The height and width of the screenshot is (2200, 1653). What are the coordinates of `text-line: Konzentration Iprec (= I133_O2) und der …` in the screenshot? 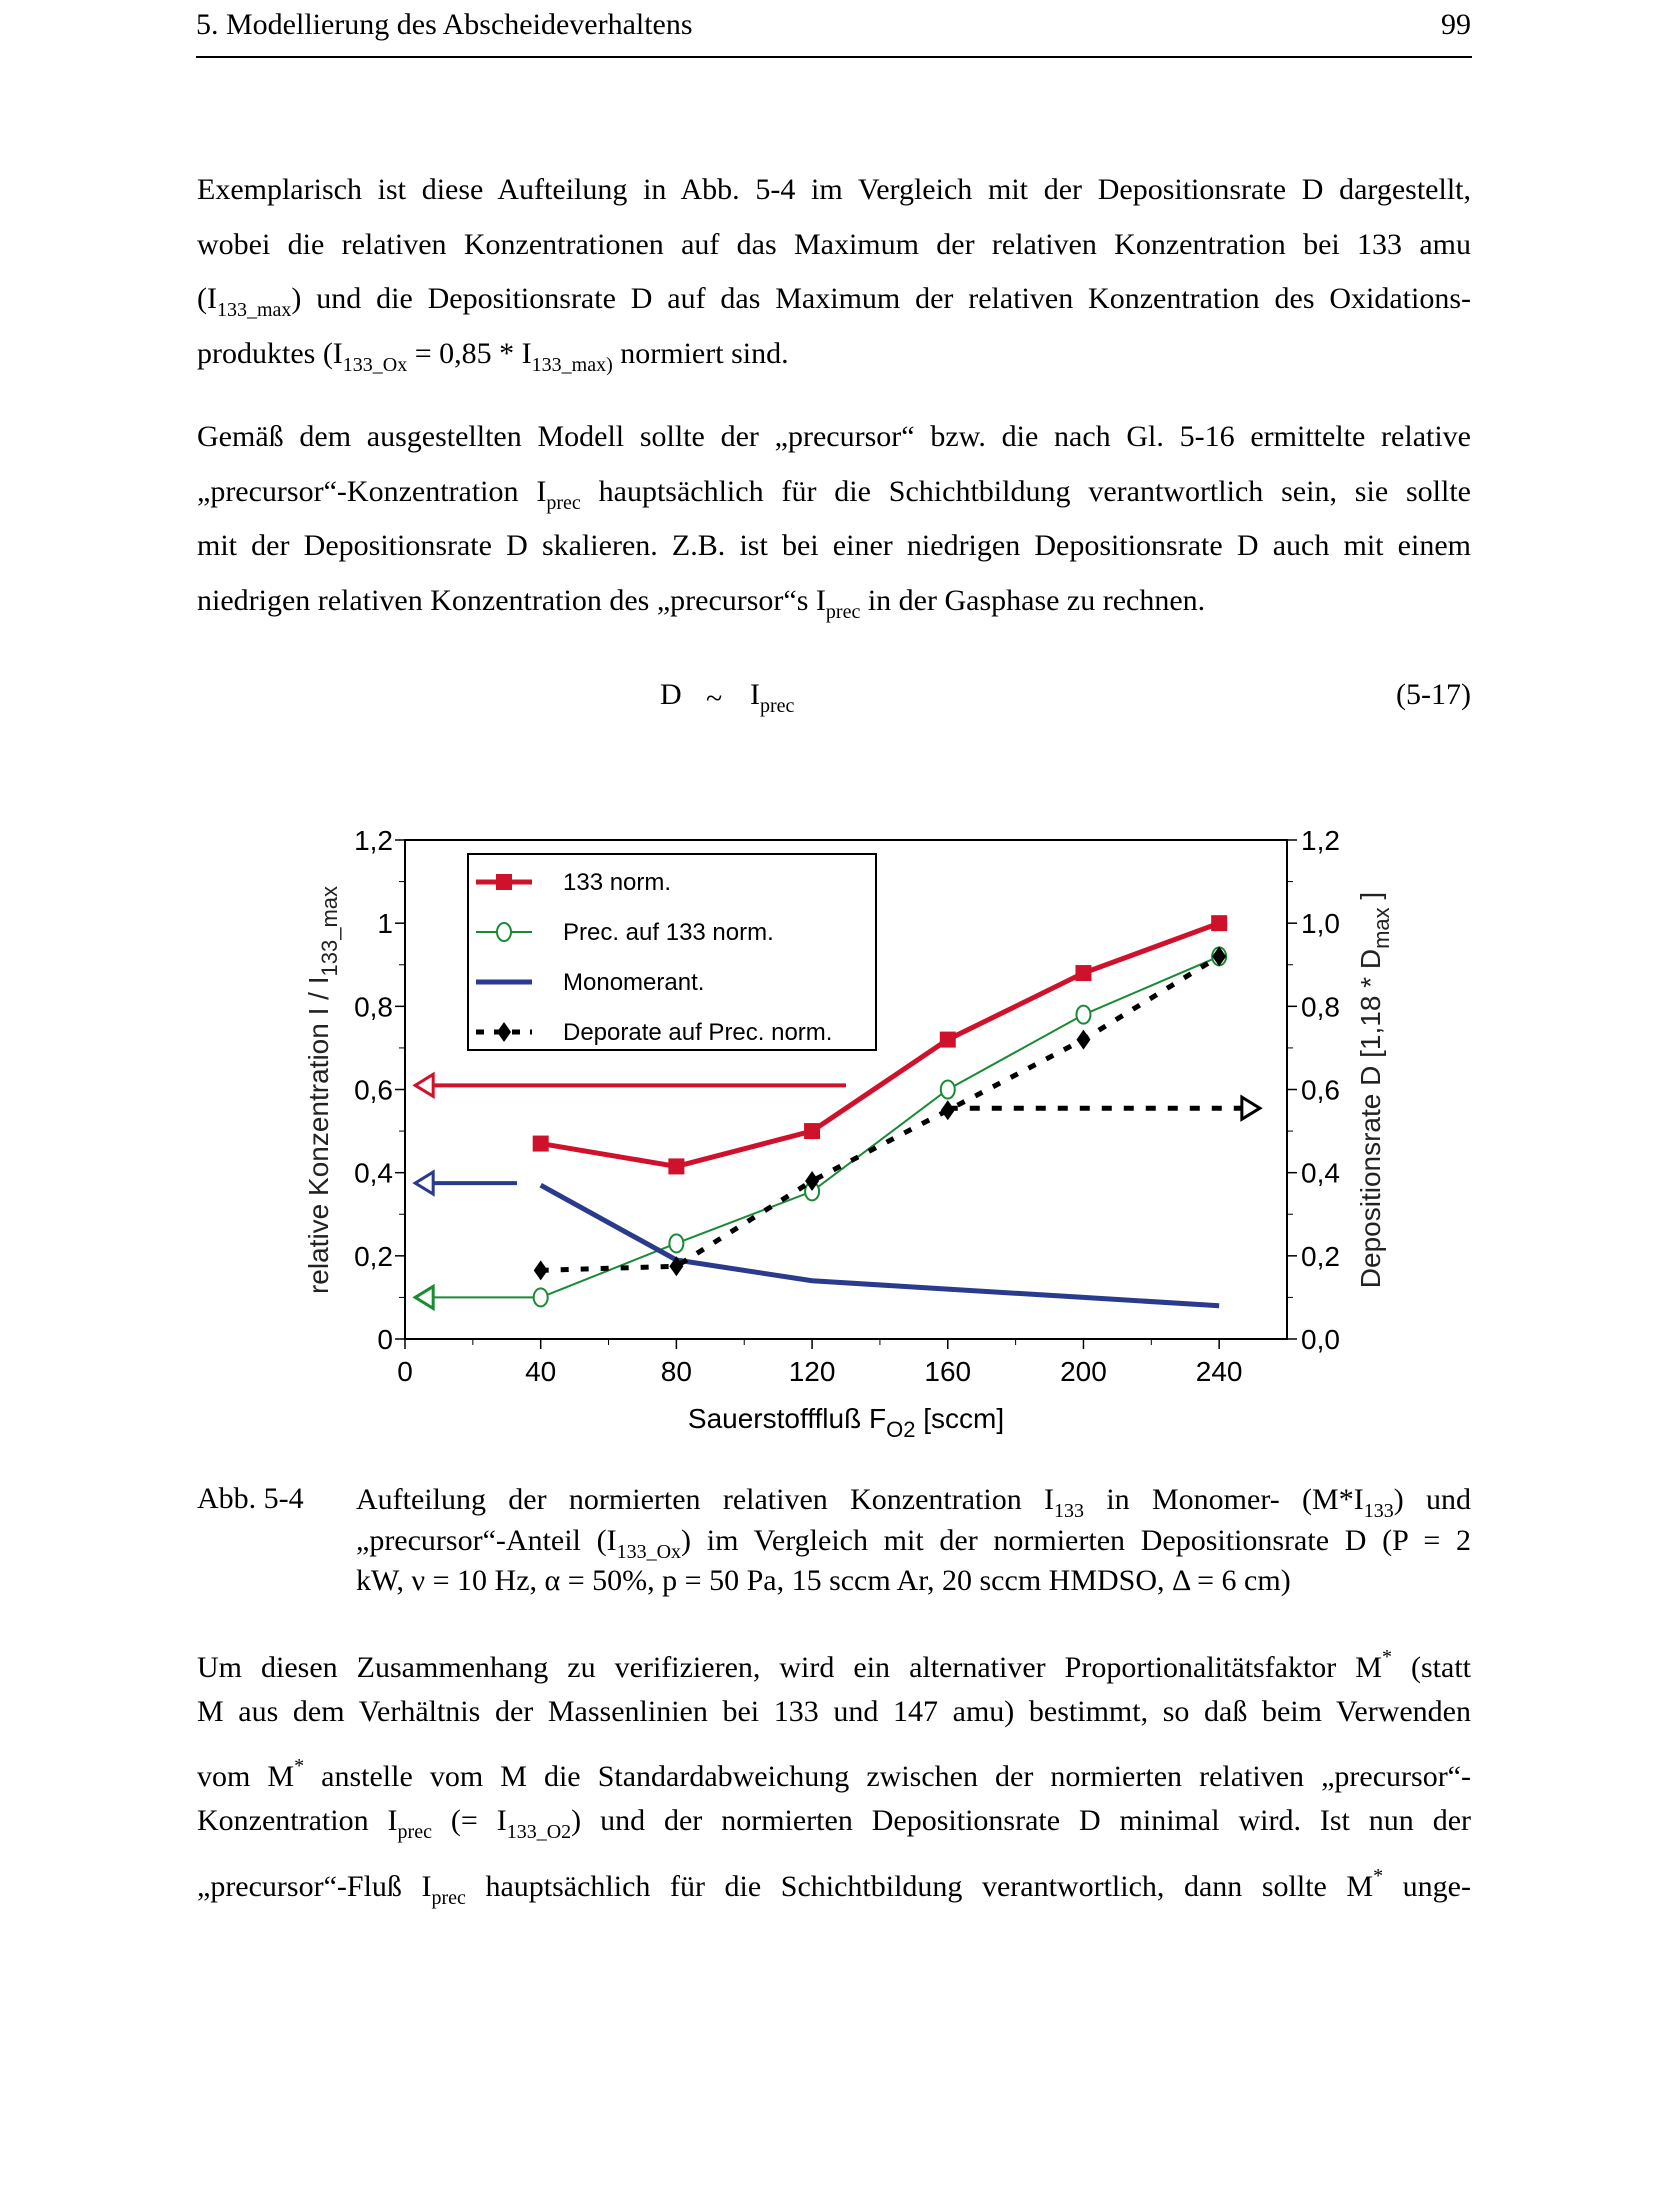 It's located at (834, 1823).